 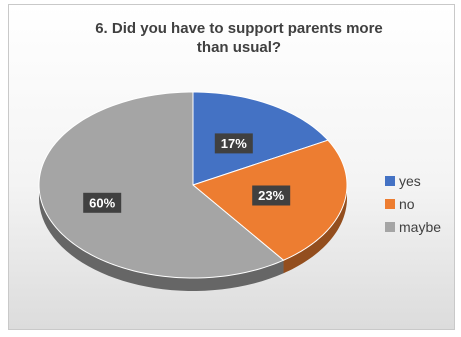 I want to click on legend-label-yes: yes, so click(x=410, y=180).